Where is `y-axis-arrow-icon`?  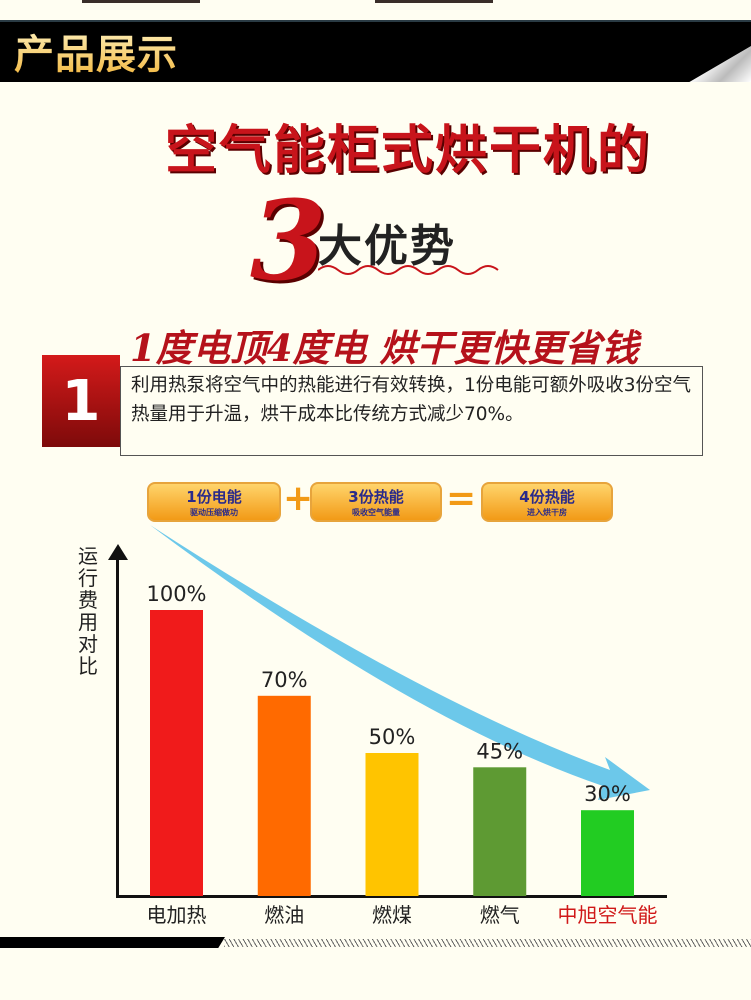
y-axis-arrow-icon is located at coordinates (118, 552).